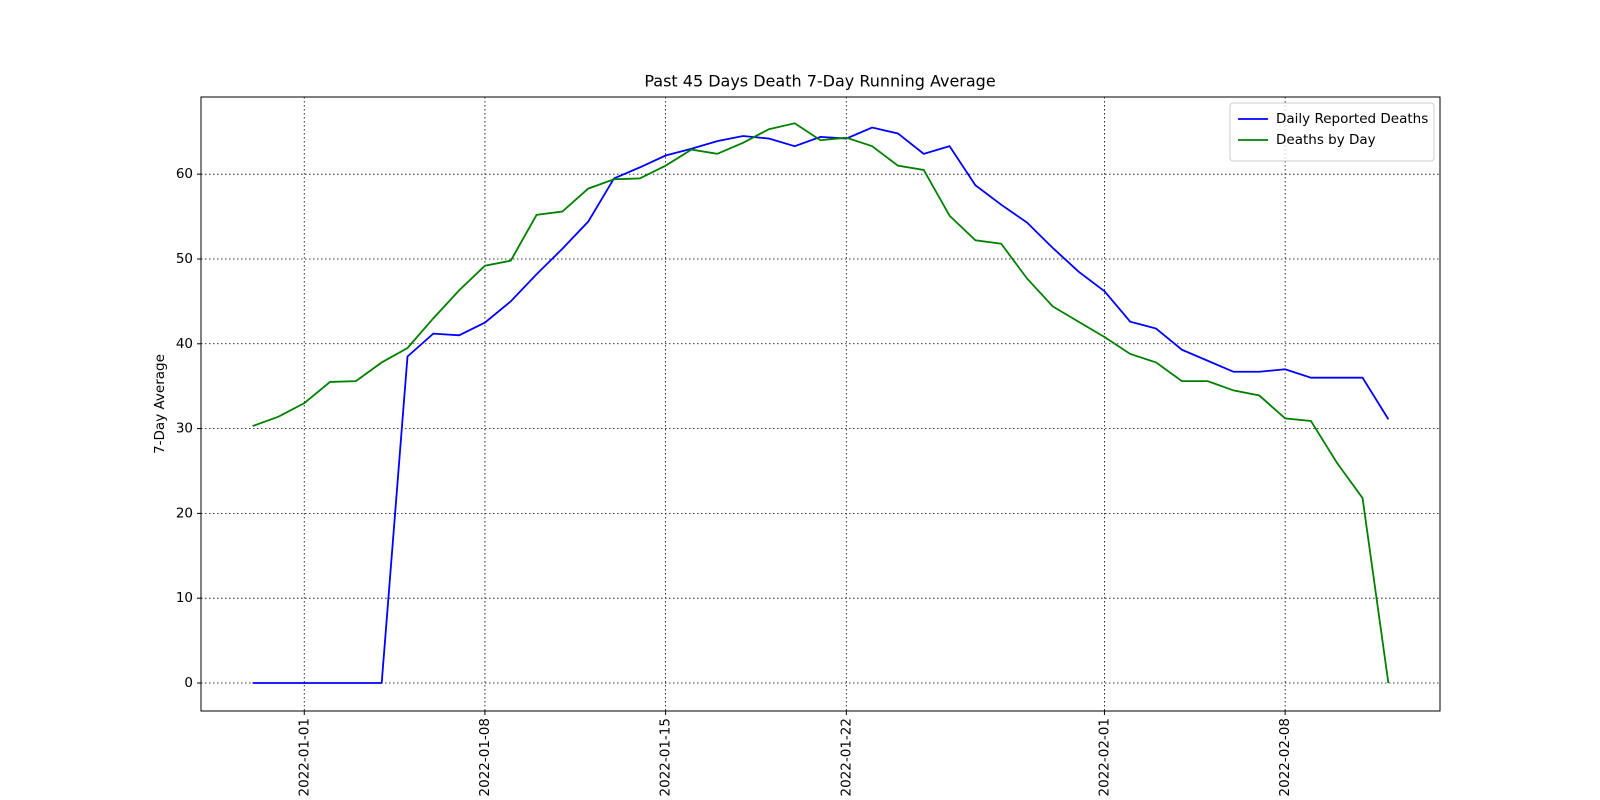 This screenshot has width=1600, height=800. Describe the element at coordinates (1104, 757) in the screenshot. I see `x-tick-label: 2022-02-01` at that location.